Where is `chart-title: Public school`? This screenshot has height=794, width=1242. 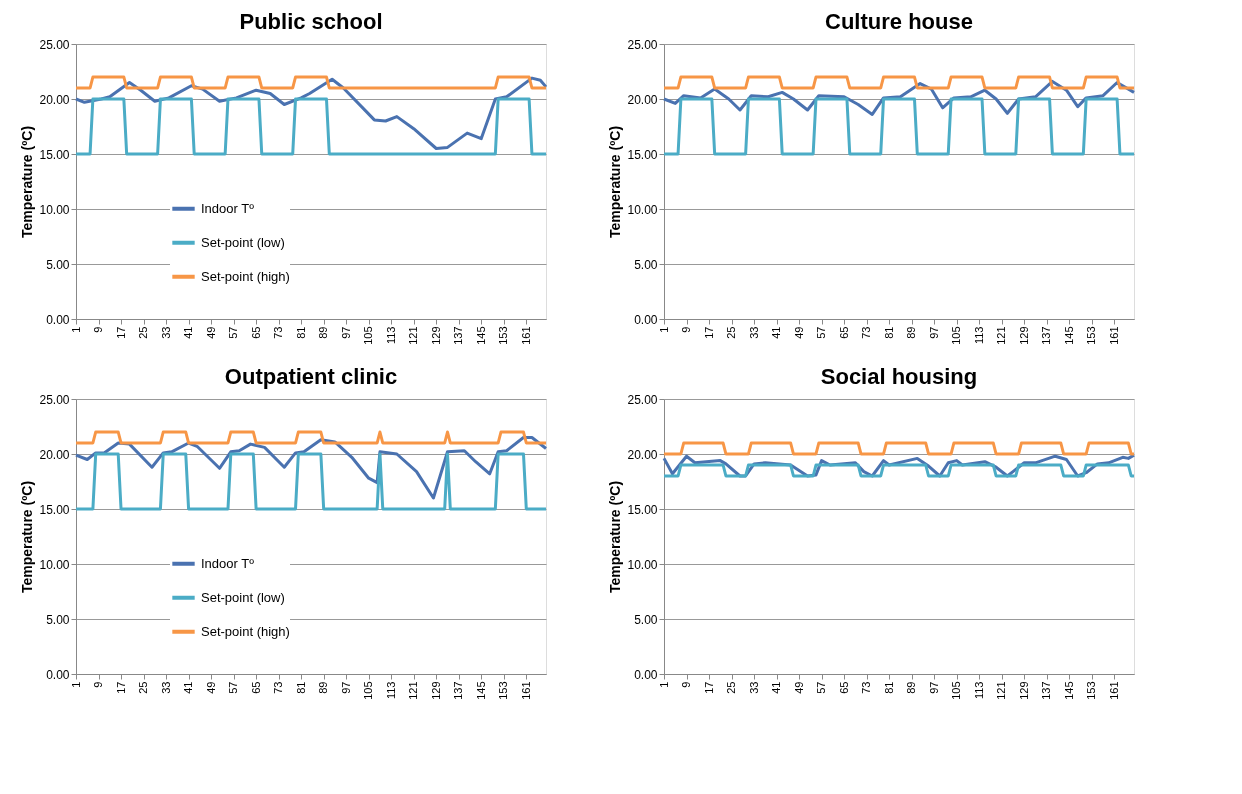
chart-title: Public school is located at coordinates (311, 21).